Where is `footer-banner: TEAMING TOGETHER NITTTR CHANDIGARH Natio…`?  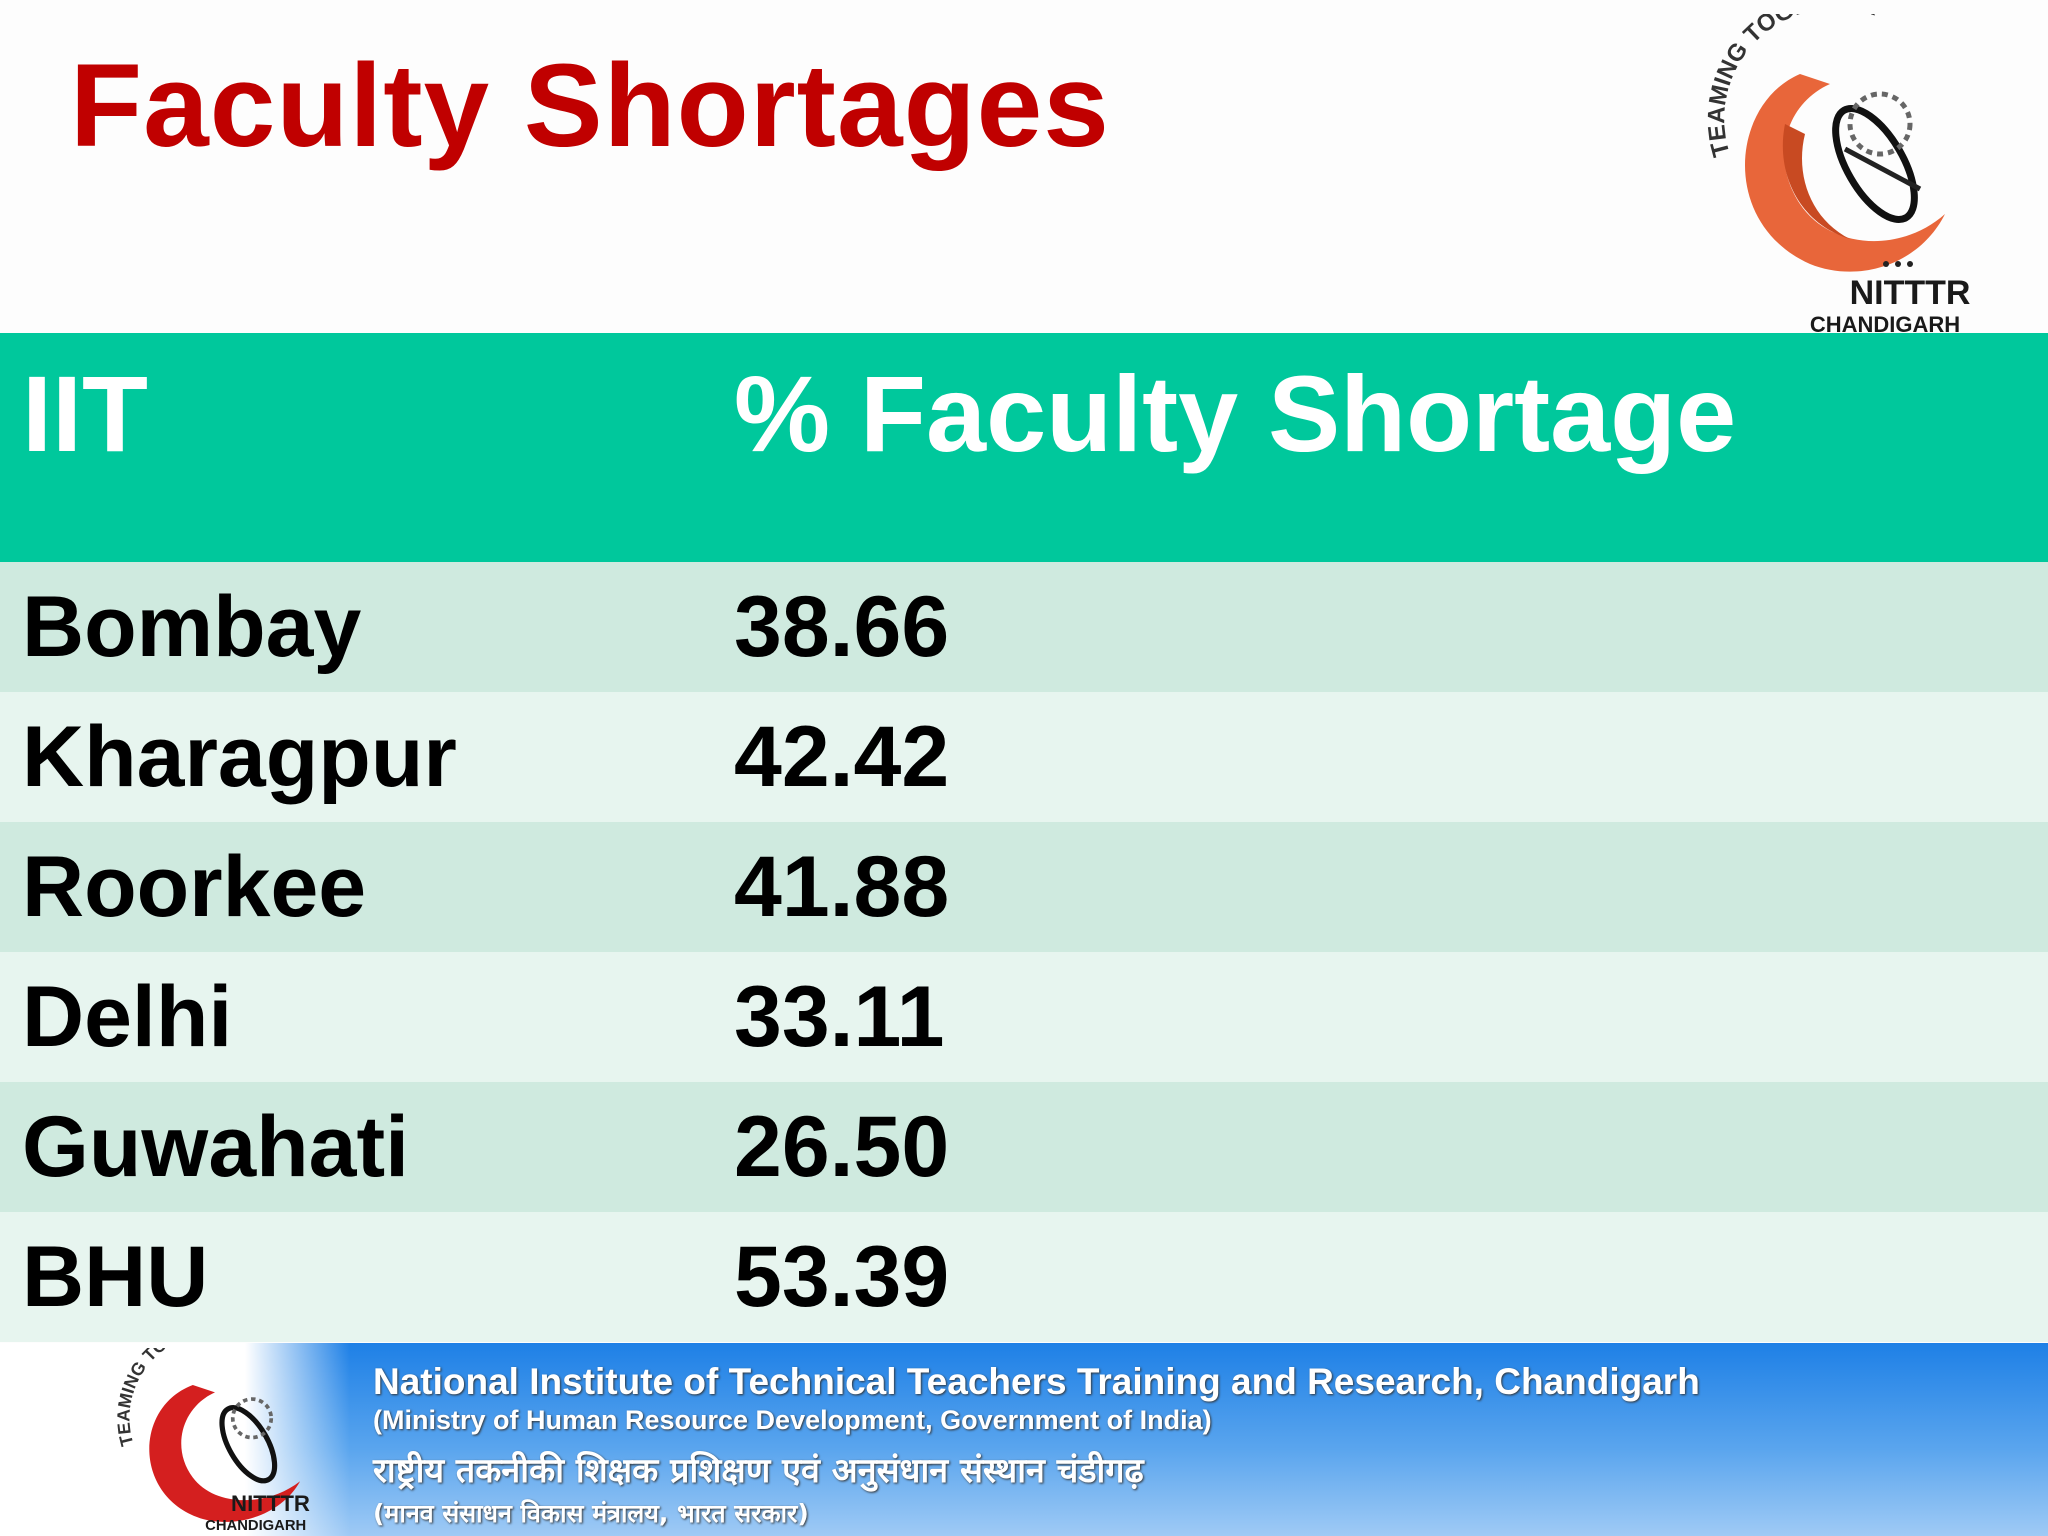 footer-banner: TEAMING TOGETHER NITTTR CHANDIGARH Natio… is located at coordinates (1024, 1439).